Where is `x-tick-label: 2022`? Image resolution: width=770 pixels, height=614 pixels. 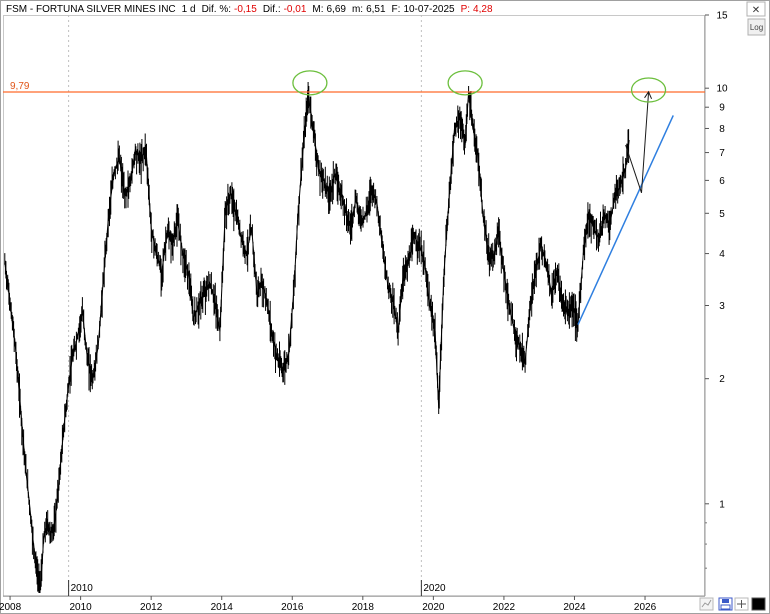 x-tick-label: 2022 is located at coordinates (504, 607).